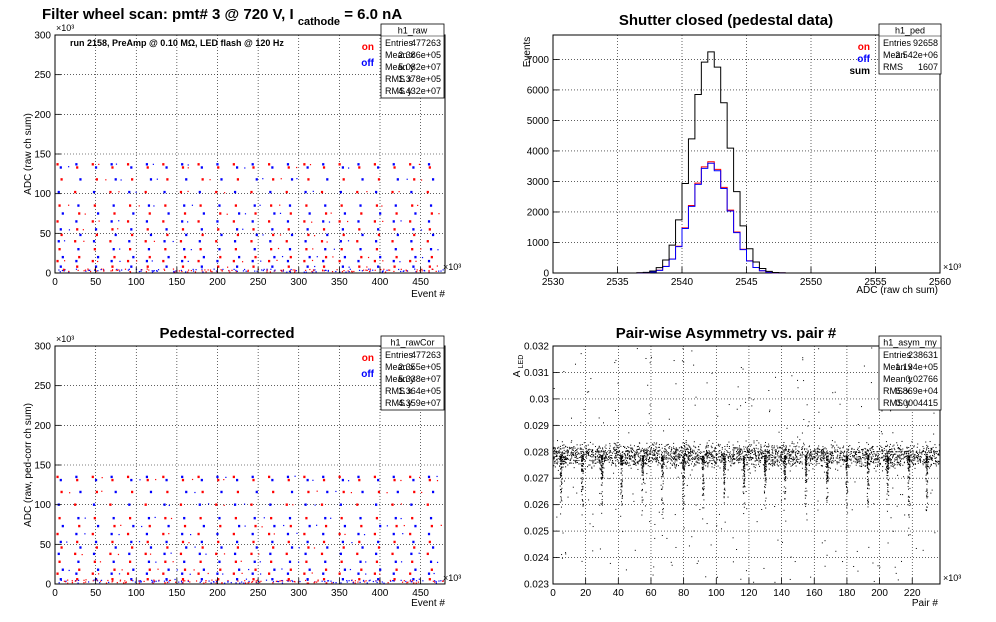 Image resolution: width=996 pixels, height=622 pixels. Describe the element at coordinates (42, 426) in the screenshot. I see `y-tick-label: 200` at that location.